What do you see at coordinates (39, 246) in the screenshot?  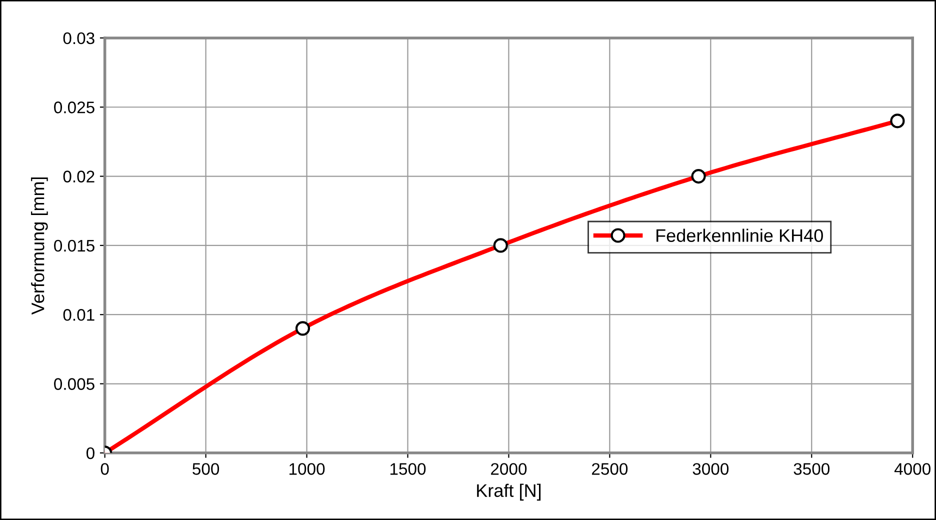 I see `y-axis-title: Verformung [mm]` at bounding box center [39, 246].